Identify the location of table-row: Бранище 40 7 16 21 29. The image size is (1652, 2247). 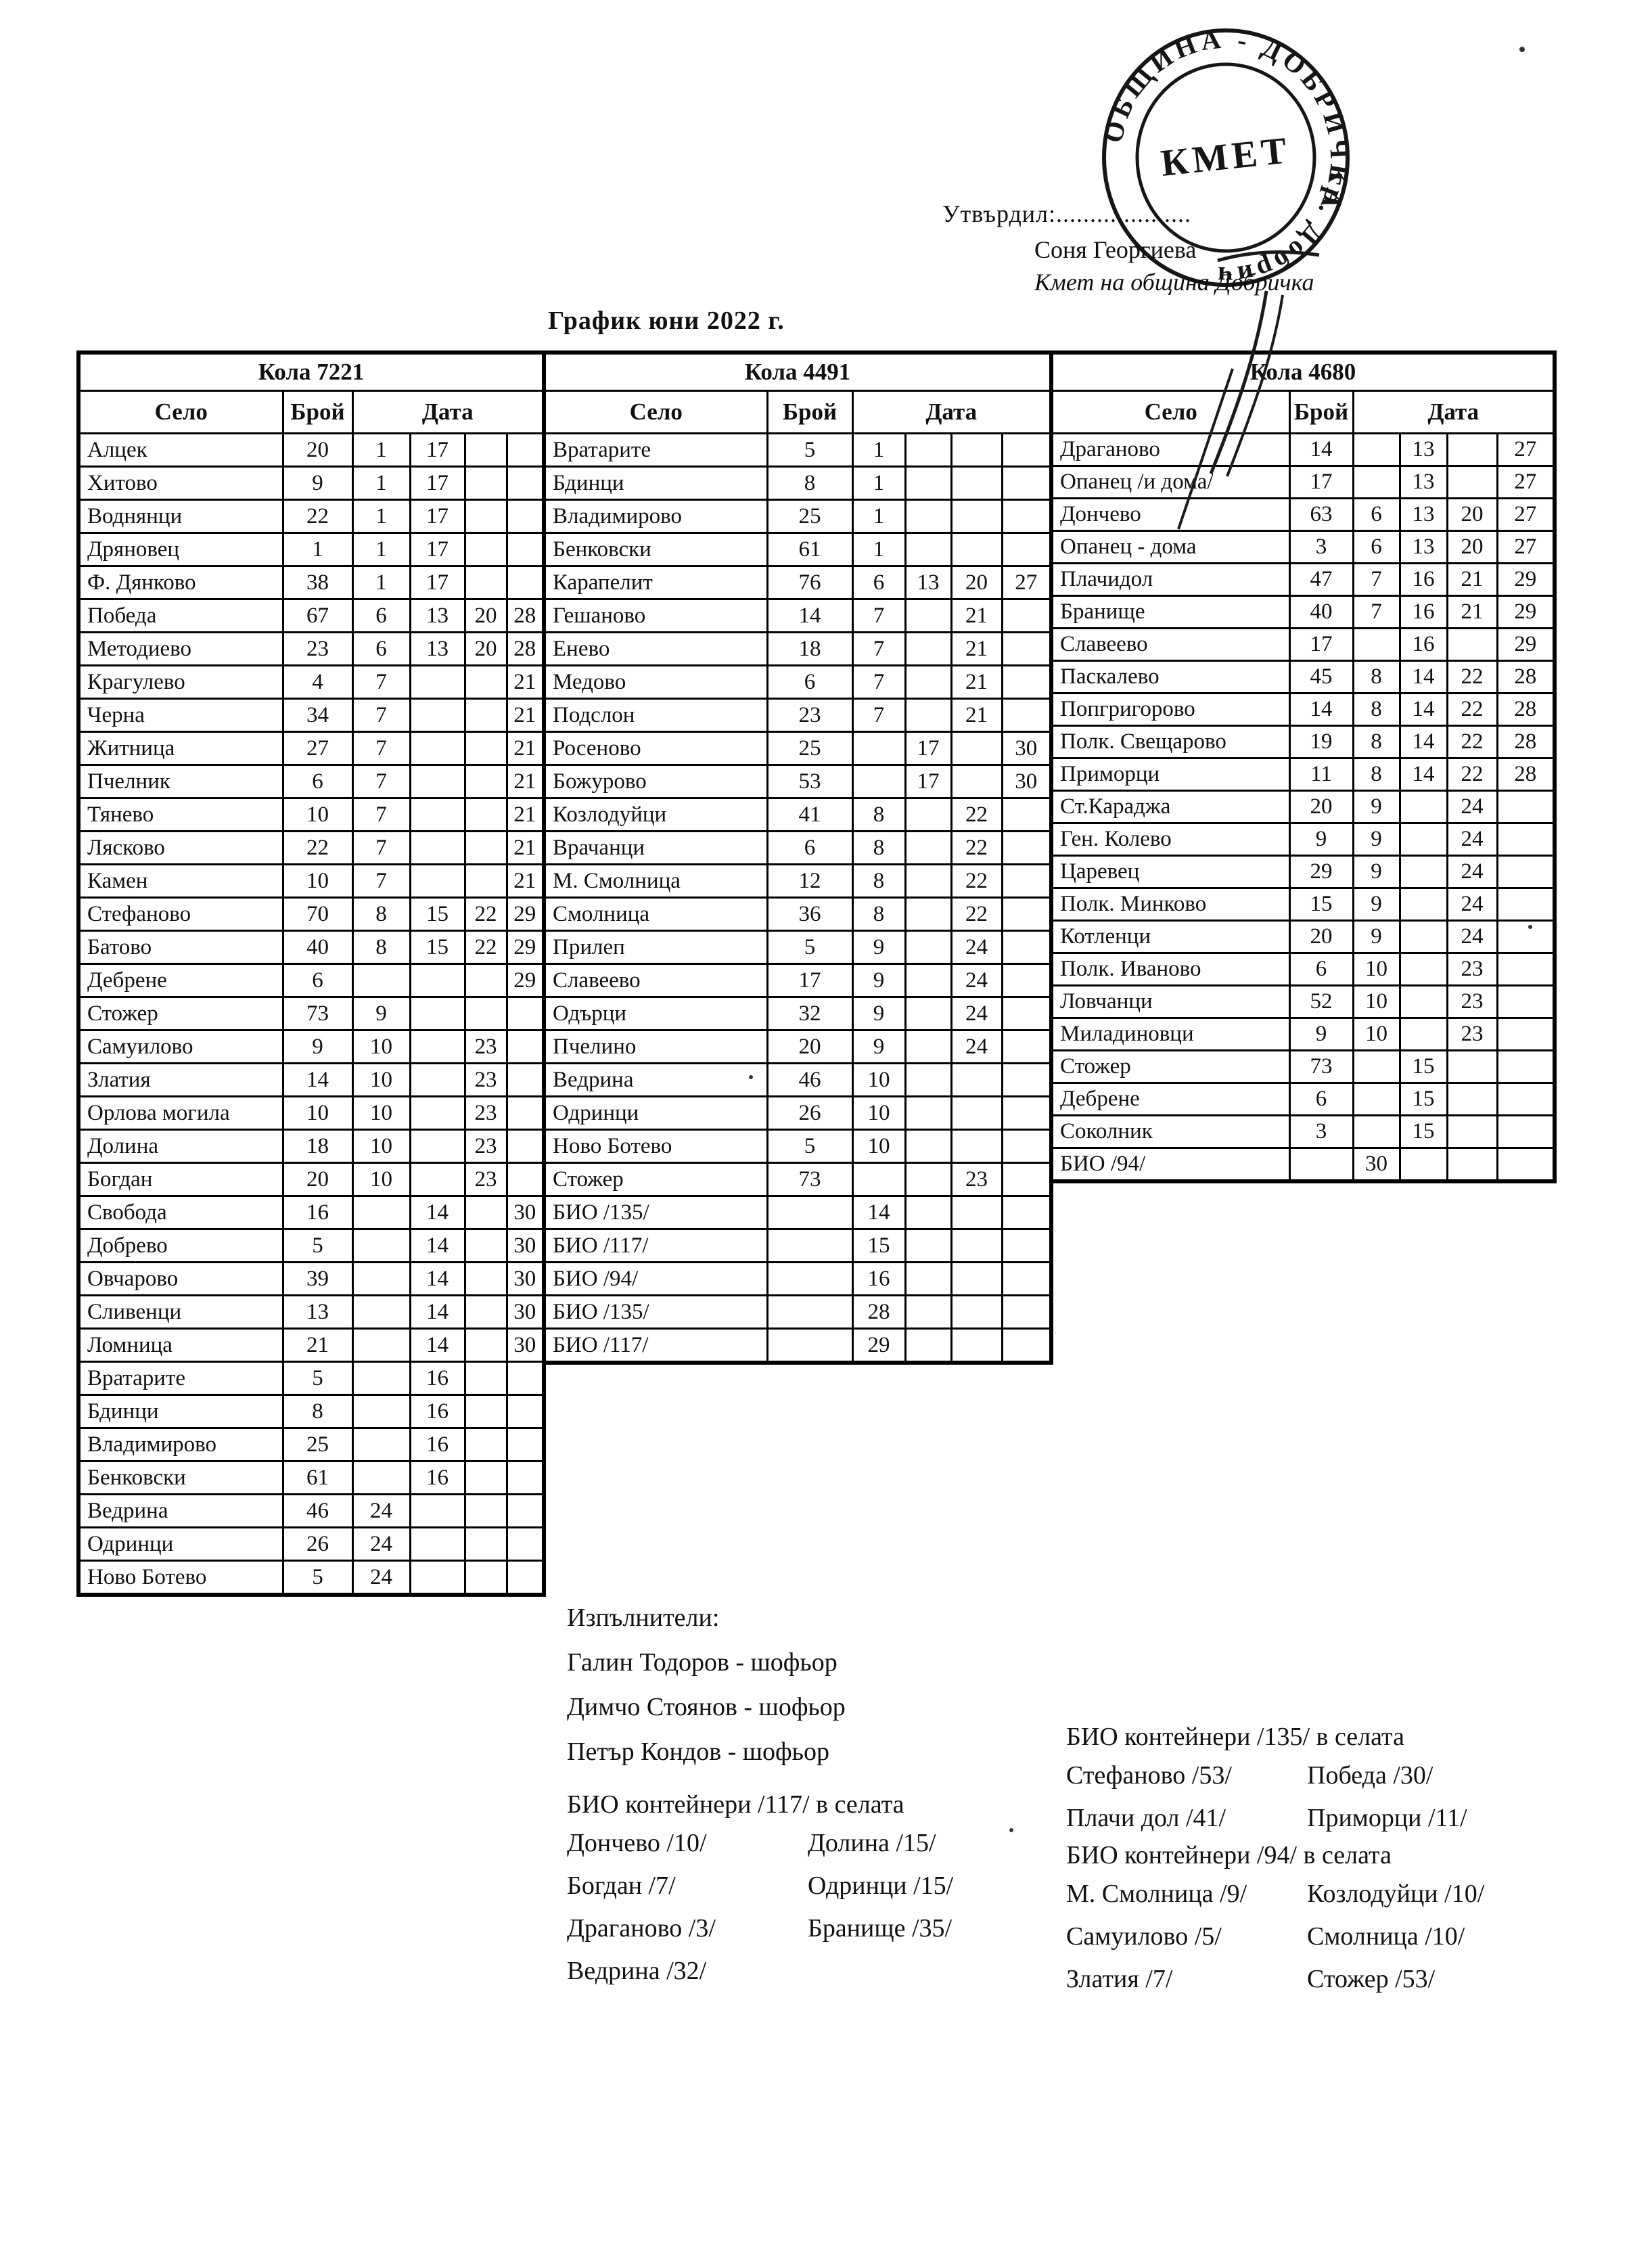
(1303, 612).